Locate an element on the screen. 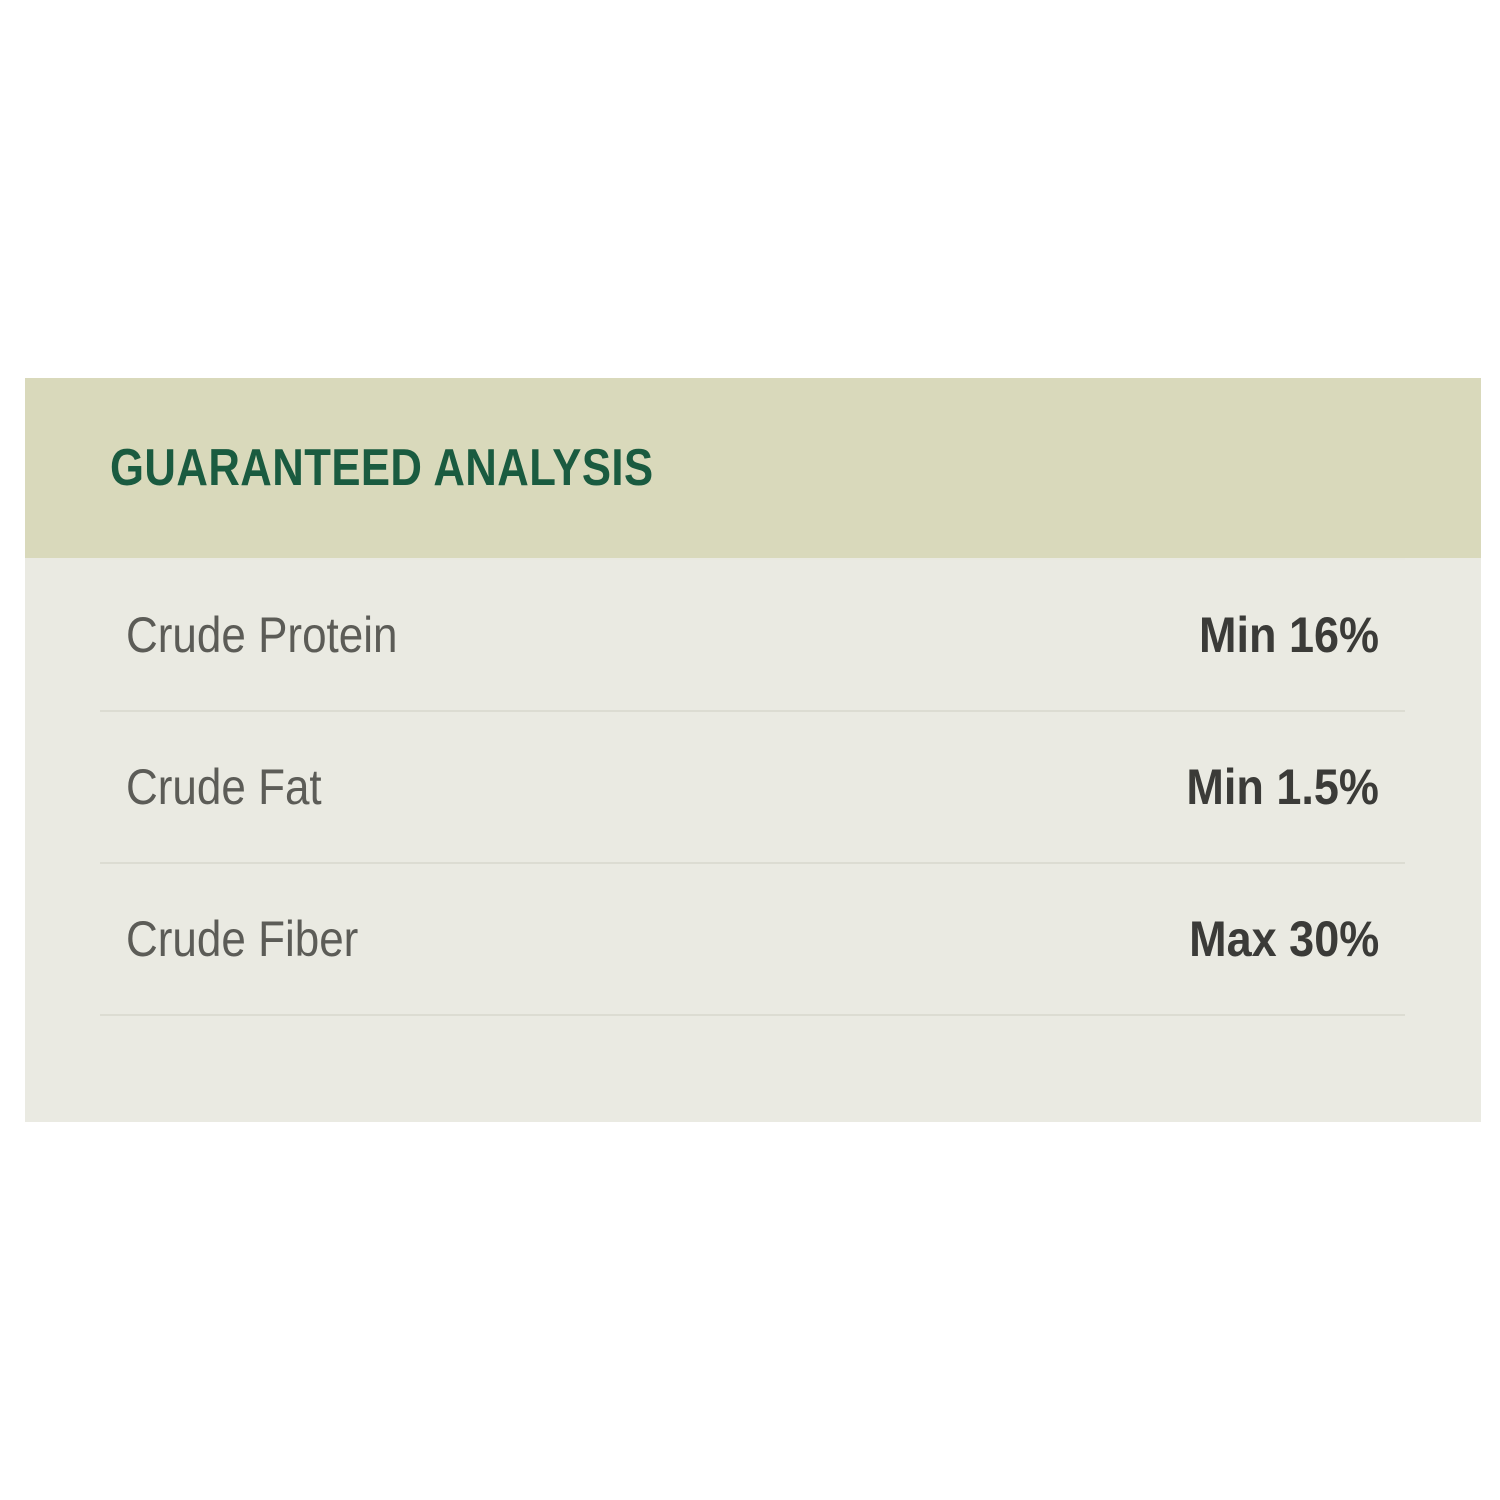  table-cell-label: Crude Fat is located at coordinates (426, 787).